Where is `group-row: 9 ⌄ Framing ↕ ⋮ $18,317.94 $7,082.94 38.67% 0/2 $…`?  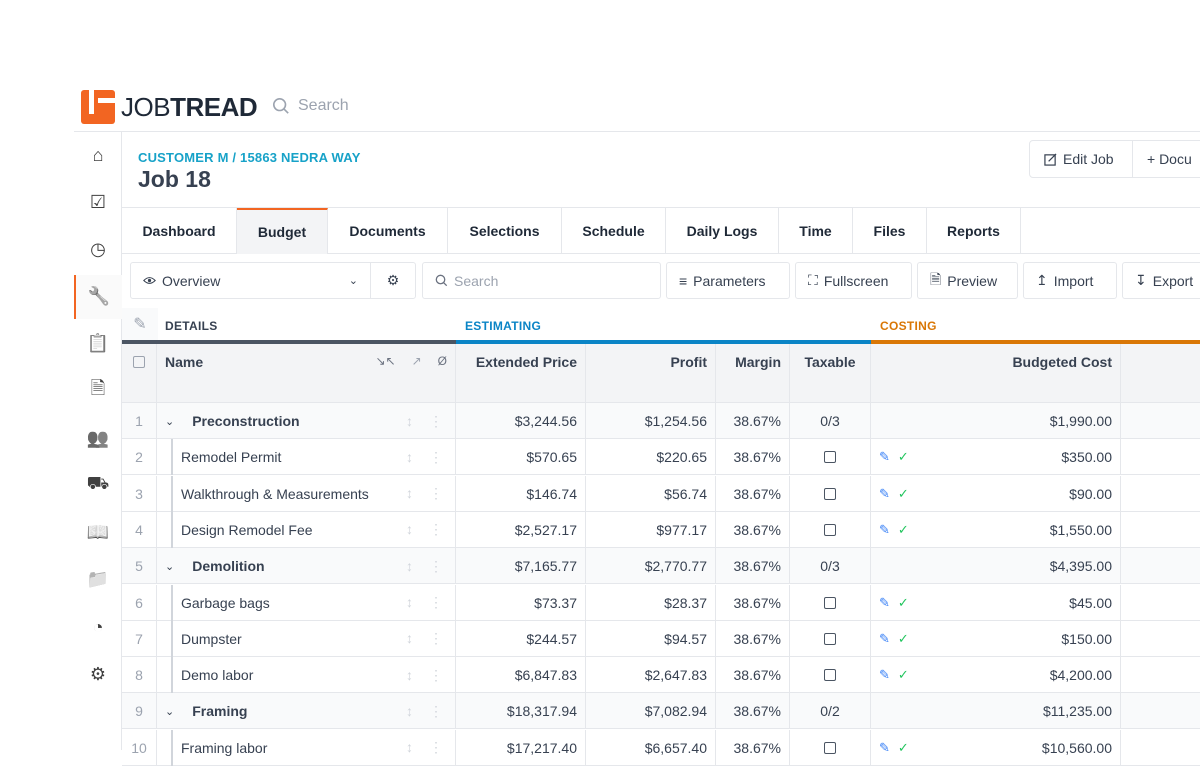
group-row: 9 ⌄ Framing ↕ ⋮ $18,317.94 $7,082.94 38.67% 0/2 $… is located at coordinates (661, 711).